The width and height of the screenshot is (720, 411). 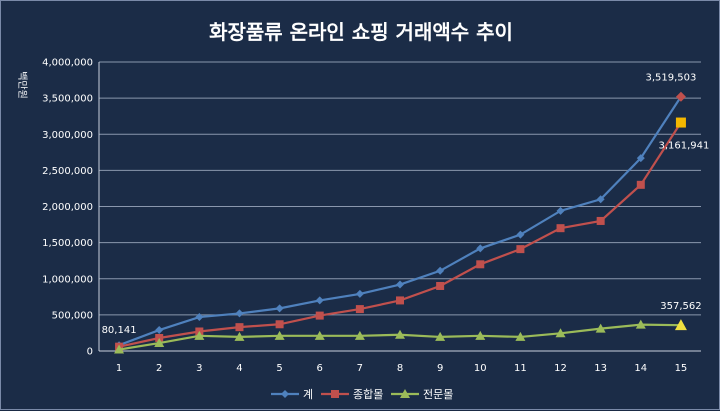 What do you see at coordinates (352, 394) in the screenshot?
I see `legend-item-2: 종합몰` at bounding box center [352, 394].